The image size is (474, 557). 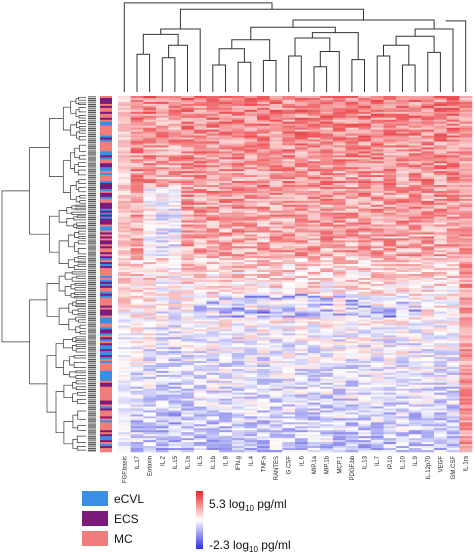 What do you see at coordinates (106, 399) in the screenshot?
I see `group-strip-cell` at bounding box center [106, 399].